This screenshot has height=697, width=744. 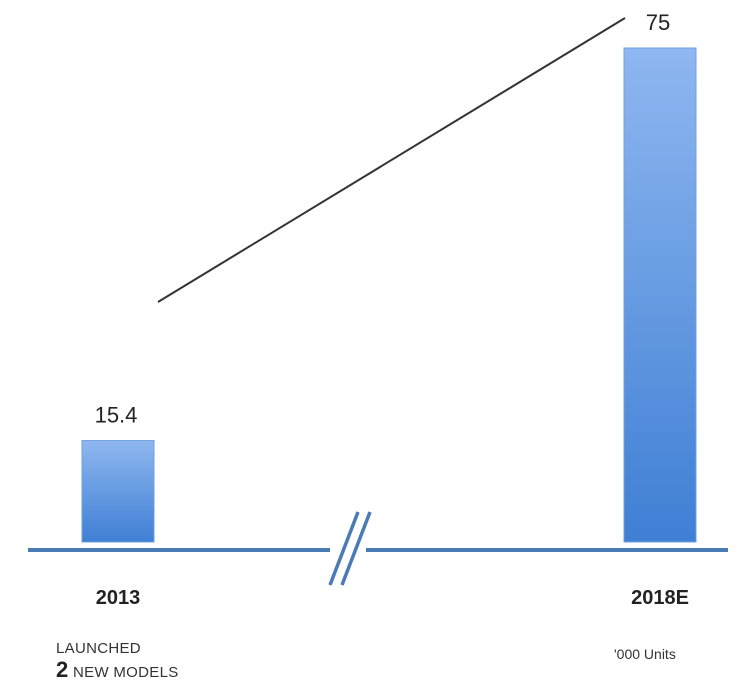 I want to click on bar-2018e, so click(x=660, y=295).